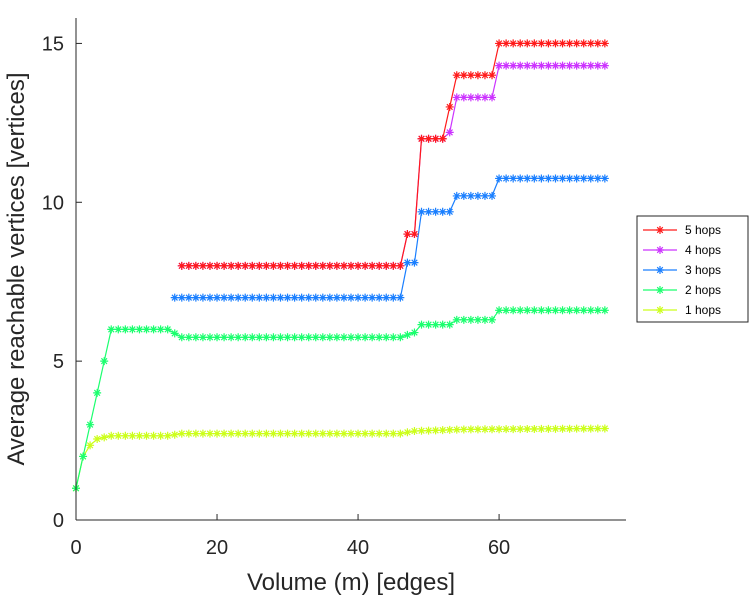 Image resolution: width=755 pixels, height=600 pixels. Describe the element at coordinates (682, 310) in the screenshot. I see `legend-item: 1 hops` at that location.